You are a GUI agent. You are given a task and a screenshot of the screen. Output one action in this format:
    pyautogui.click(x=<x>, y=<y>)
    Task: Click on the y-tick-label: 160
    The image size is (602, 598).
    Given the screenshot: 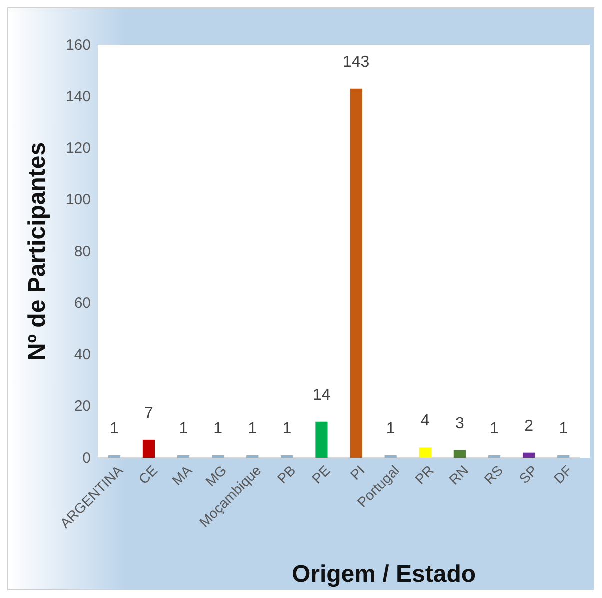 What is the action you would take?
    pyautogui.click(x=78, y=45)
    